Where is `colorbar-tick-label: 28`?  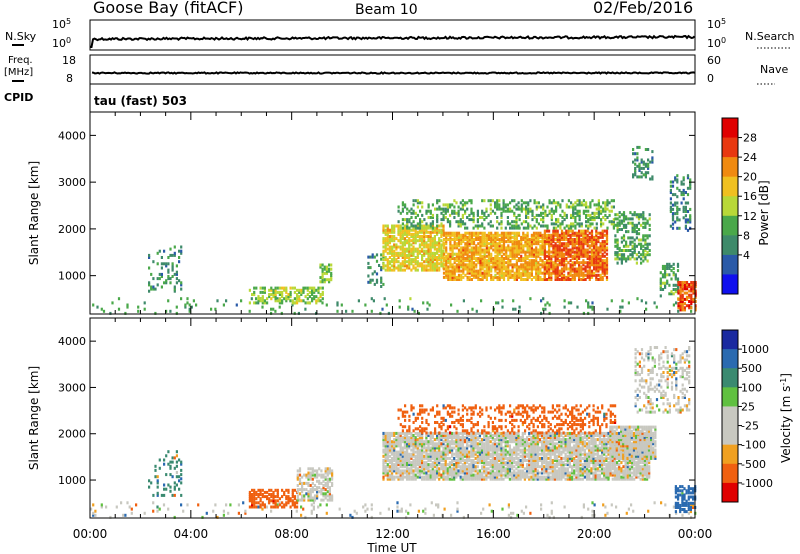 colorbar-tick-label: 28 is located at coordinates (750, 138).